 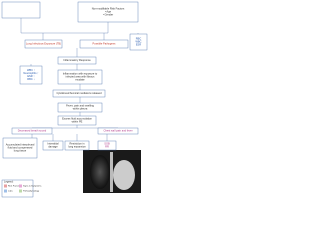 I want to click on node-text: within PE, so click(x=77, y=122).